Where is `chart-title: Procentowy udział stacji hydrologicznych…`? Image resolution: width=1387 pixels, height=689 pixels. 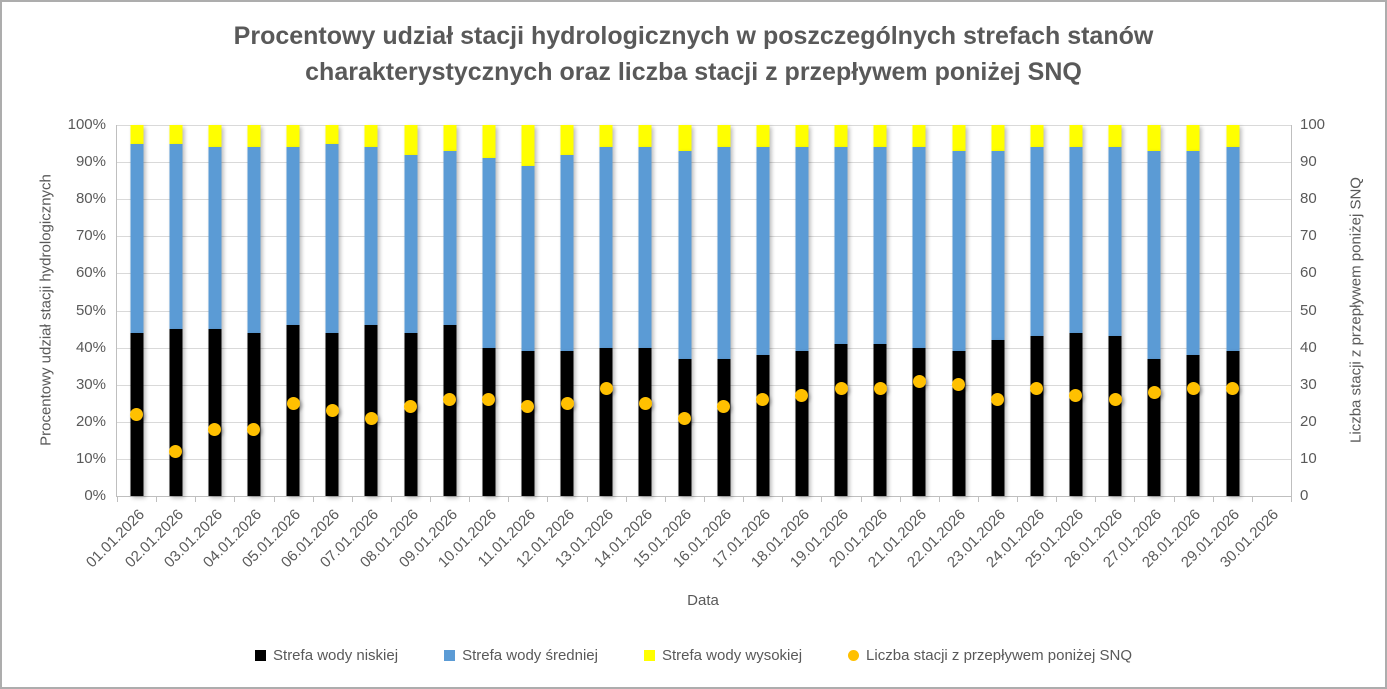
chart-title: Procentowy udział stacji hydrologicznych… is located at coordinates (693, 54).